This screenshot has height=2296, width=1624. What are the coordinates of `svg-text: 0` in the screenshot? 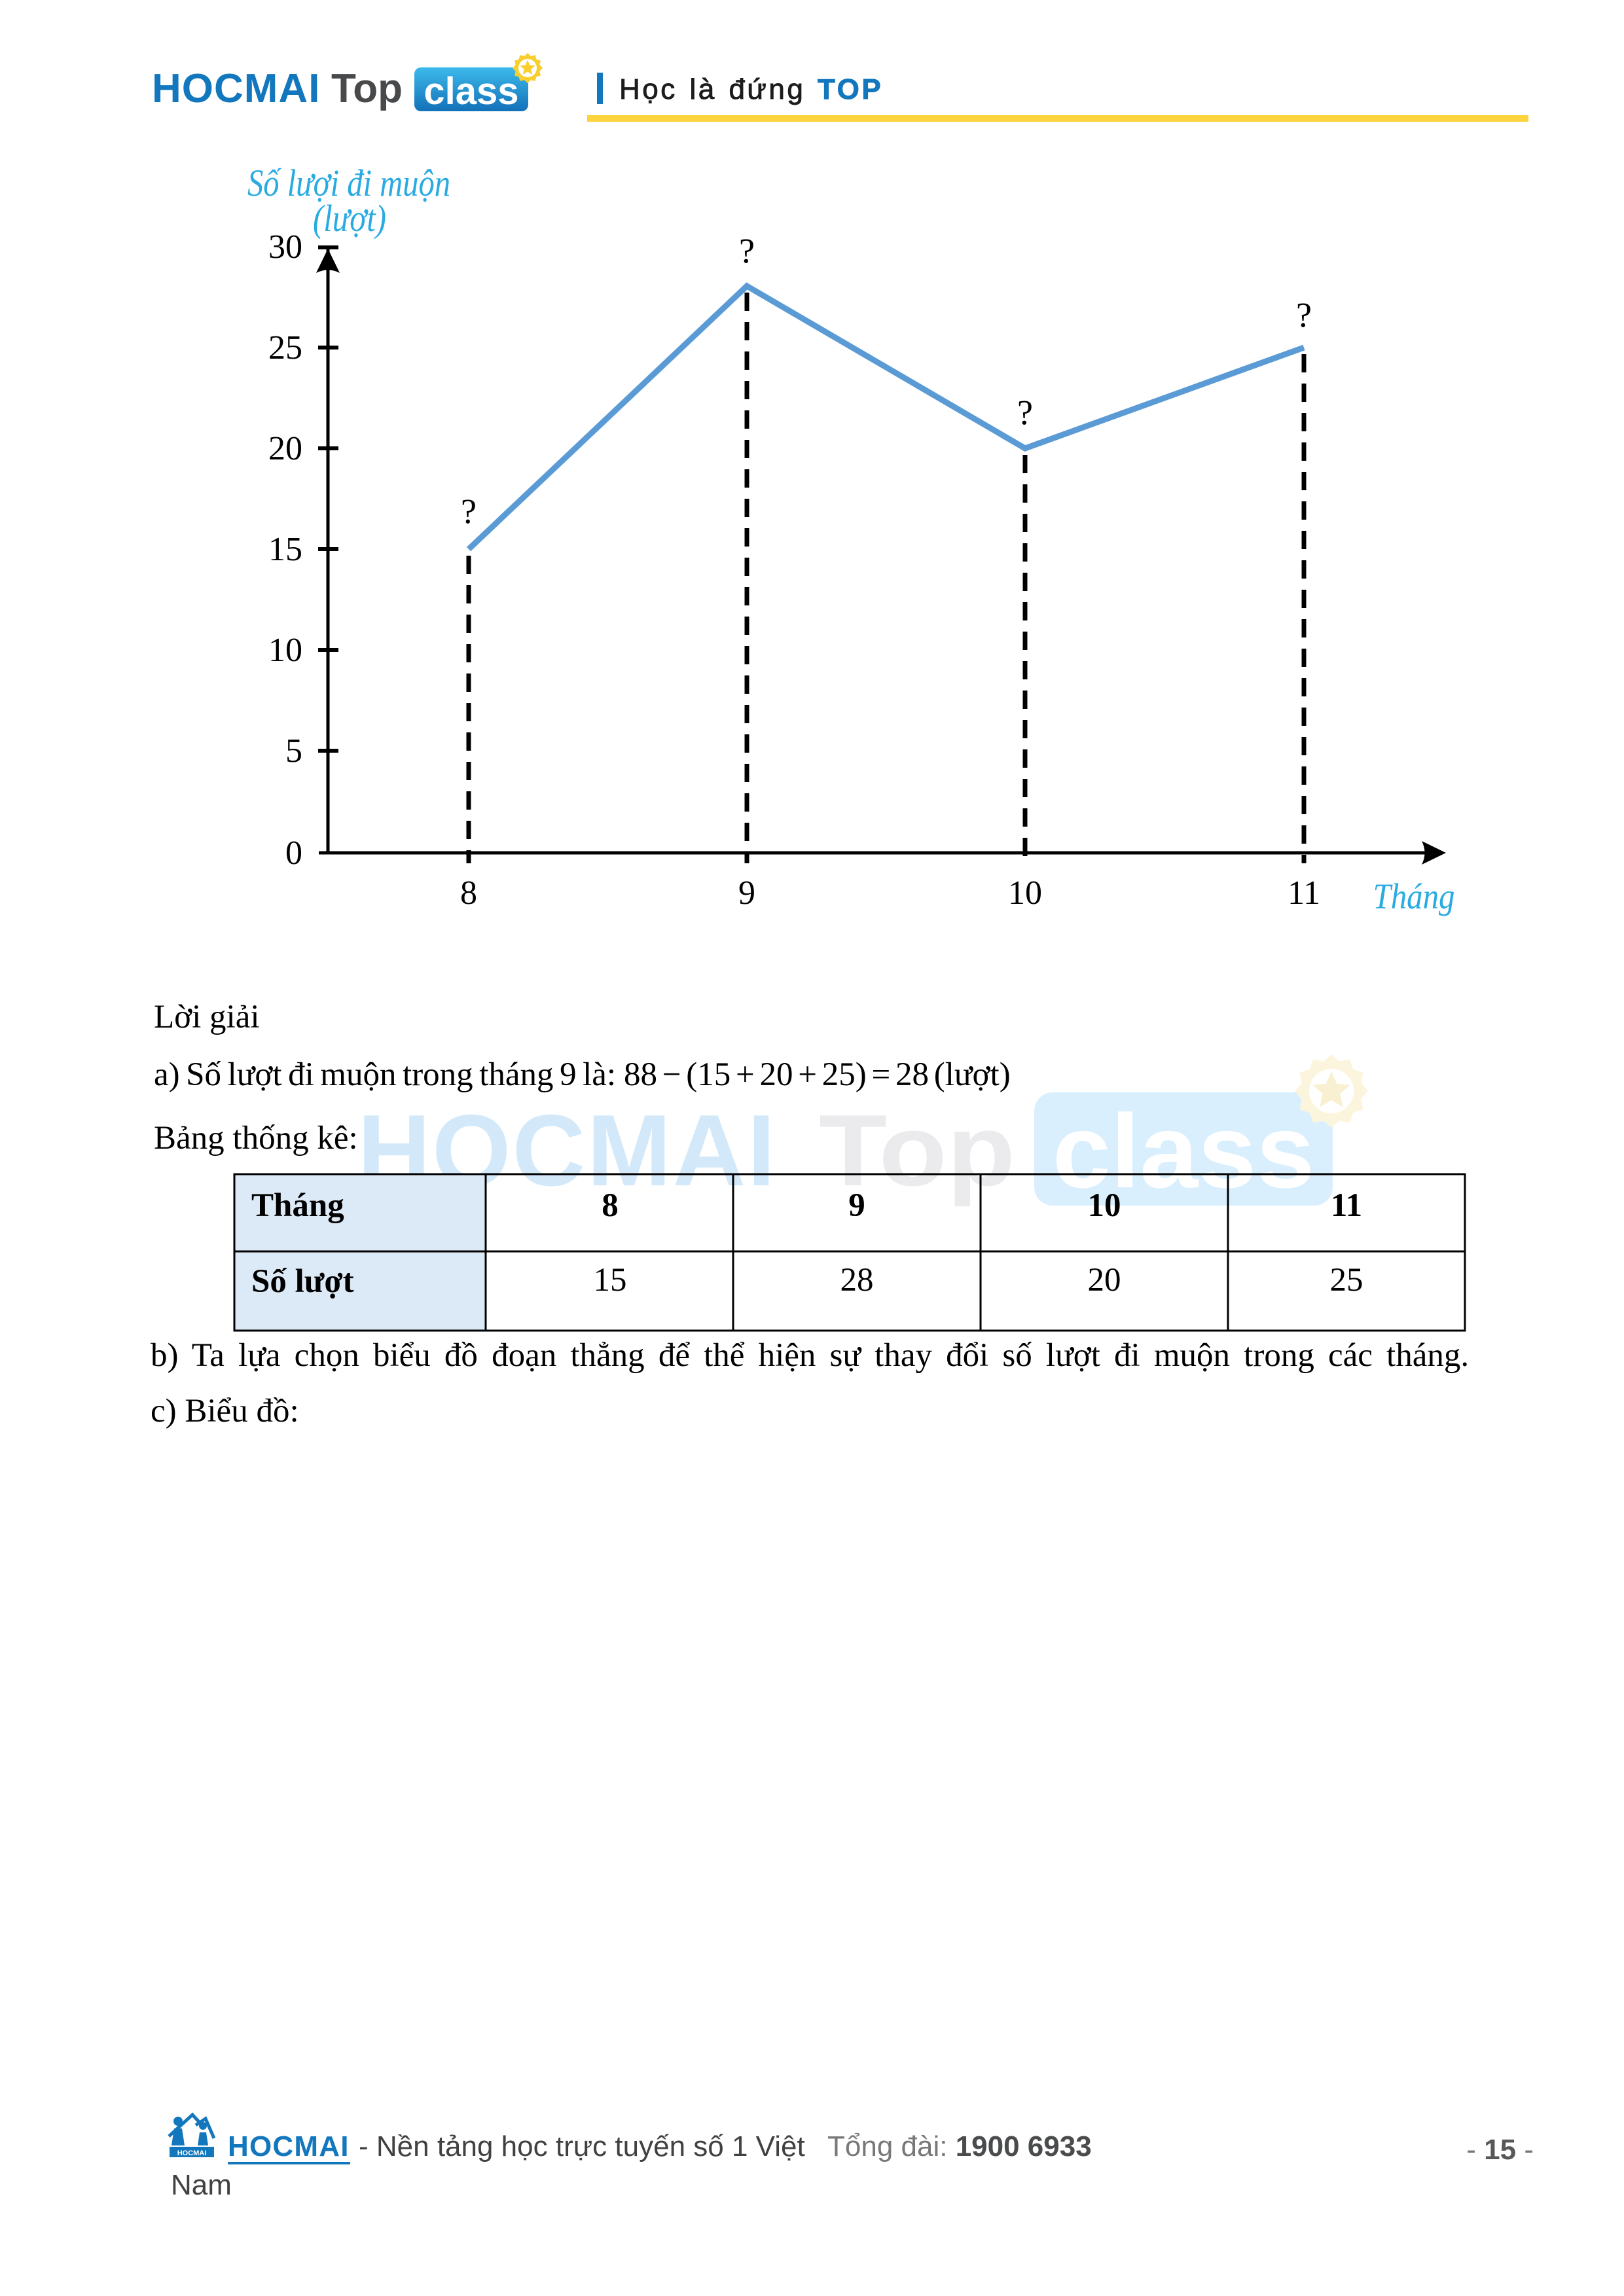 It's located at (293, 853).